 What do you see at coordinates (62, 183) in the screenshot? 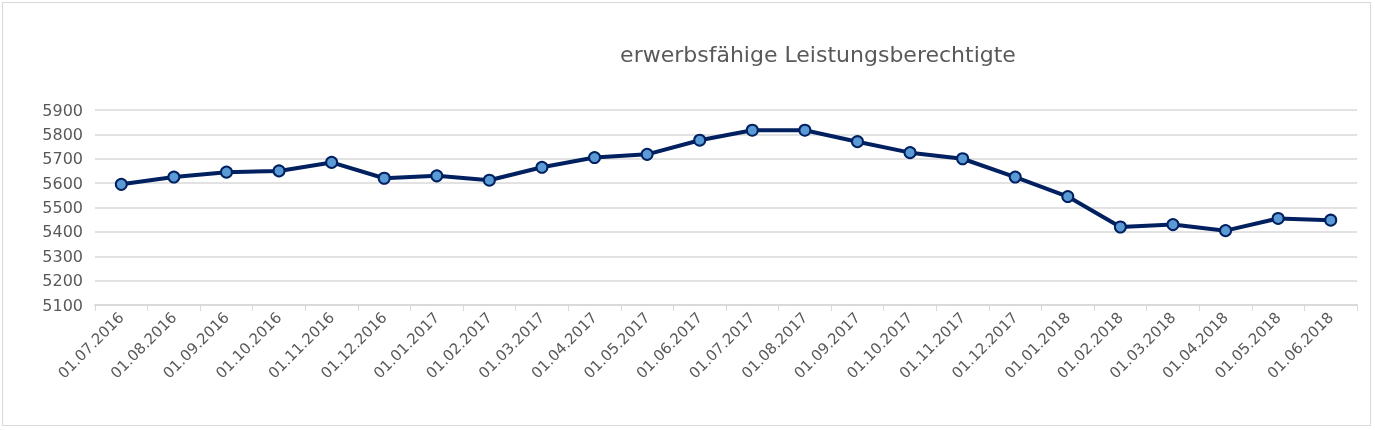
I see `y-tick-label: 5600` at bounding box center [62, 183].